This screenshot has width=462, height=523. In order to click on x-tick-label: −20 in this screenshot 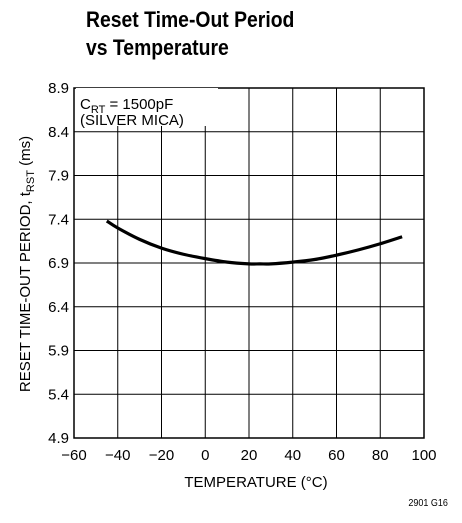, I will do `click(161, 455)`.